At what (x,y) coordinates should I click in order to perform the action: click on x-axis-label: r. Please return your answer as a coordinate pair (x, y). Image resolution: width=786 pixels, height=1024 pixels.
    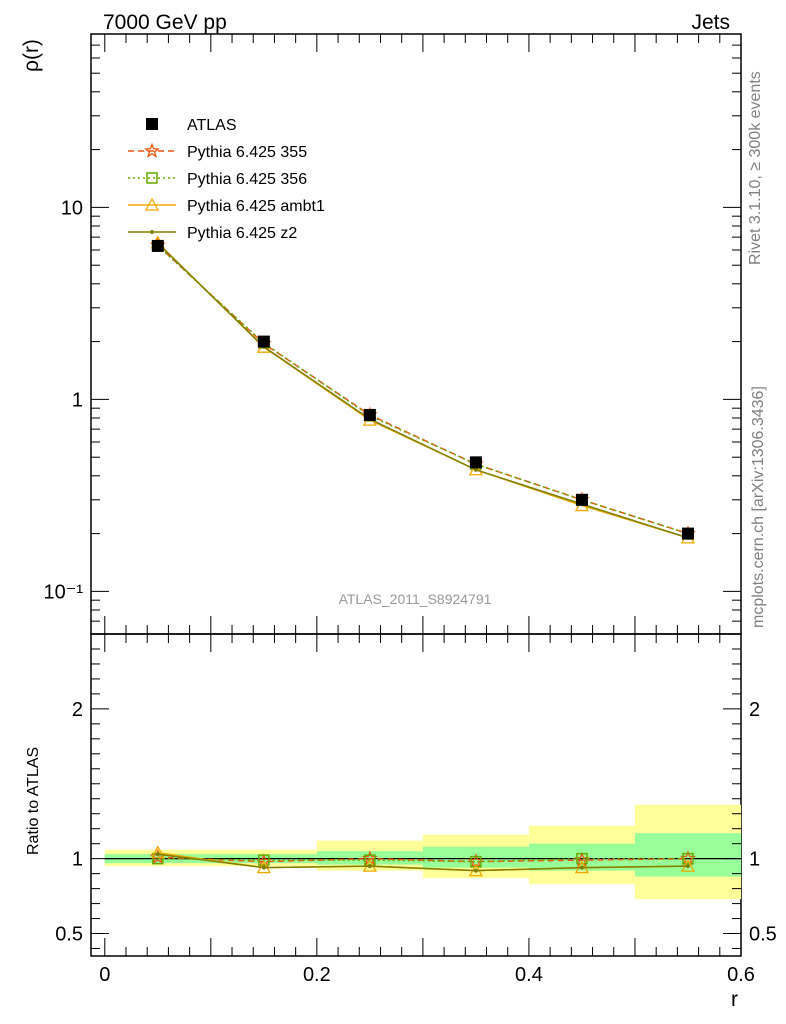
    Looking at the image, I should click on (734, 999).